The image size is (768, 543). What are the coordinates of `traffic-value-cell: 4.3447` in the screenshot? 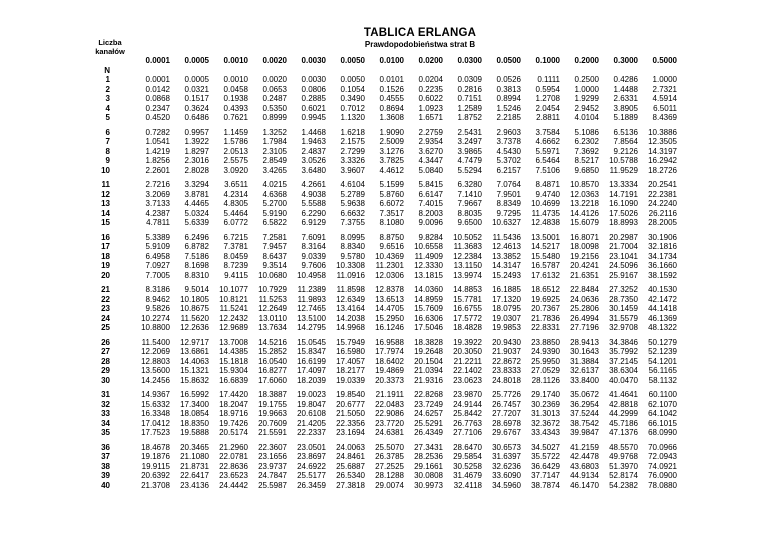 It's located at (430, 160).